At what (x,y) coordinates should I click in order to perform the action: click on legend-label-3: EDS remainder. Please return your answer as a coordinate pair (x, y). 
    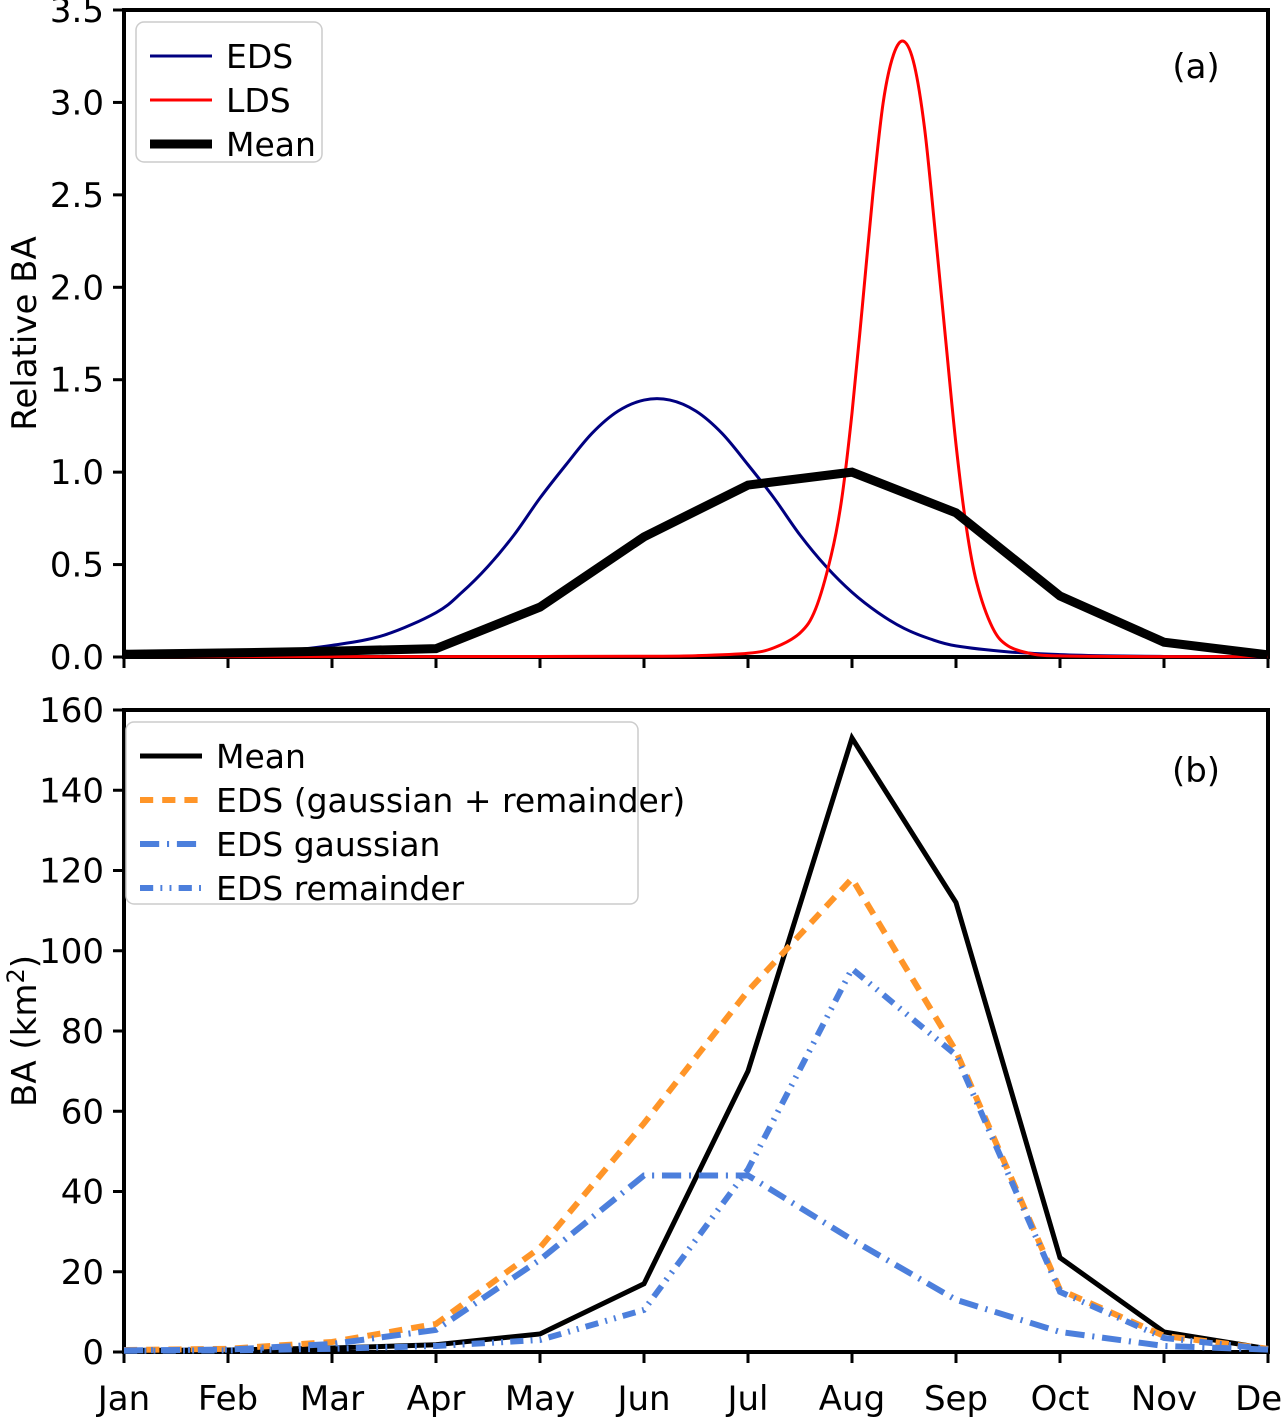
    Looking at the image, I should click on (340, 888).